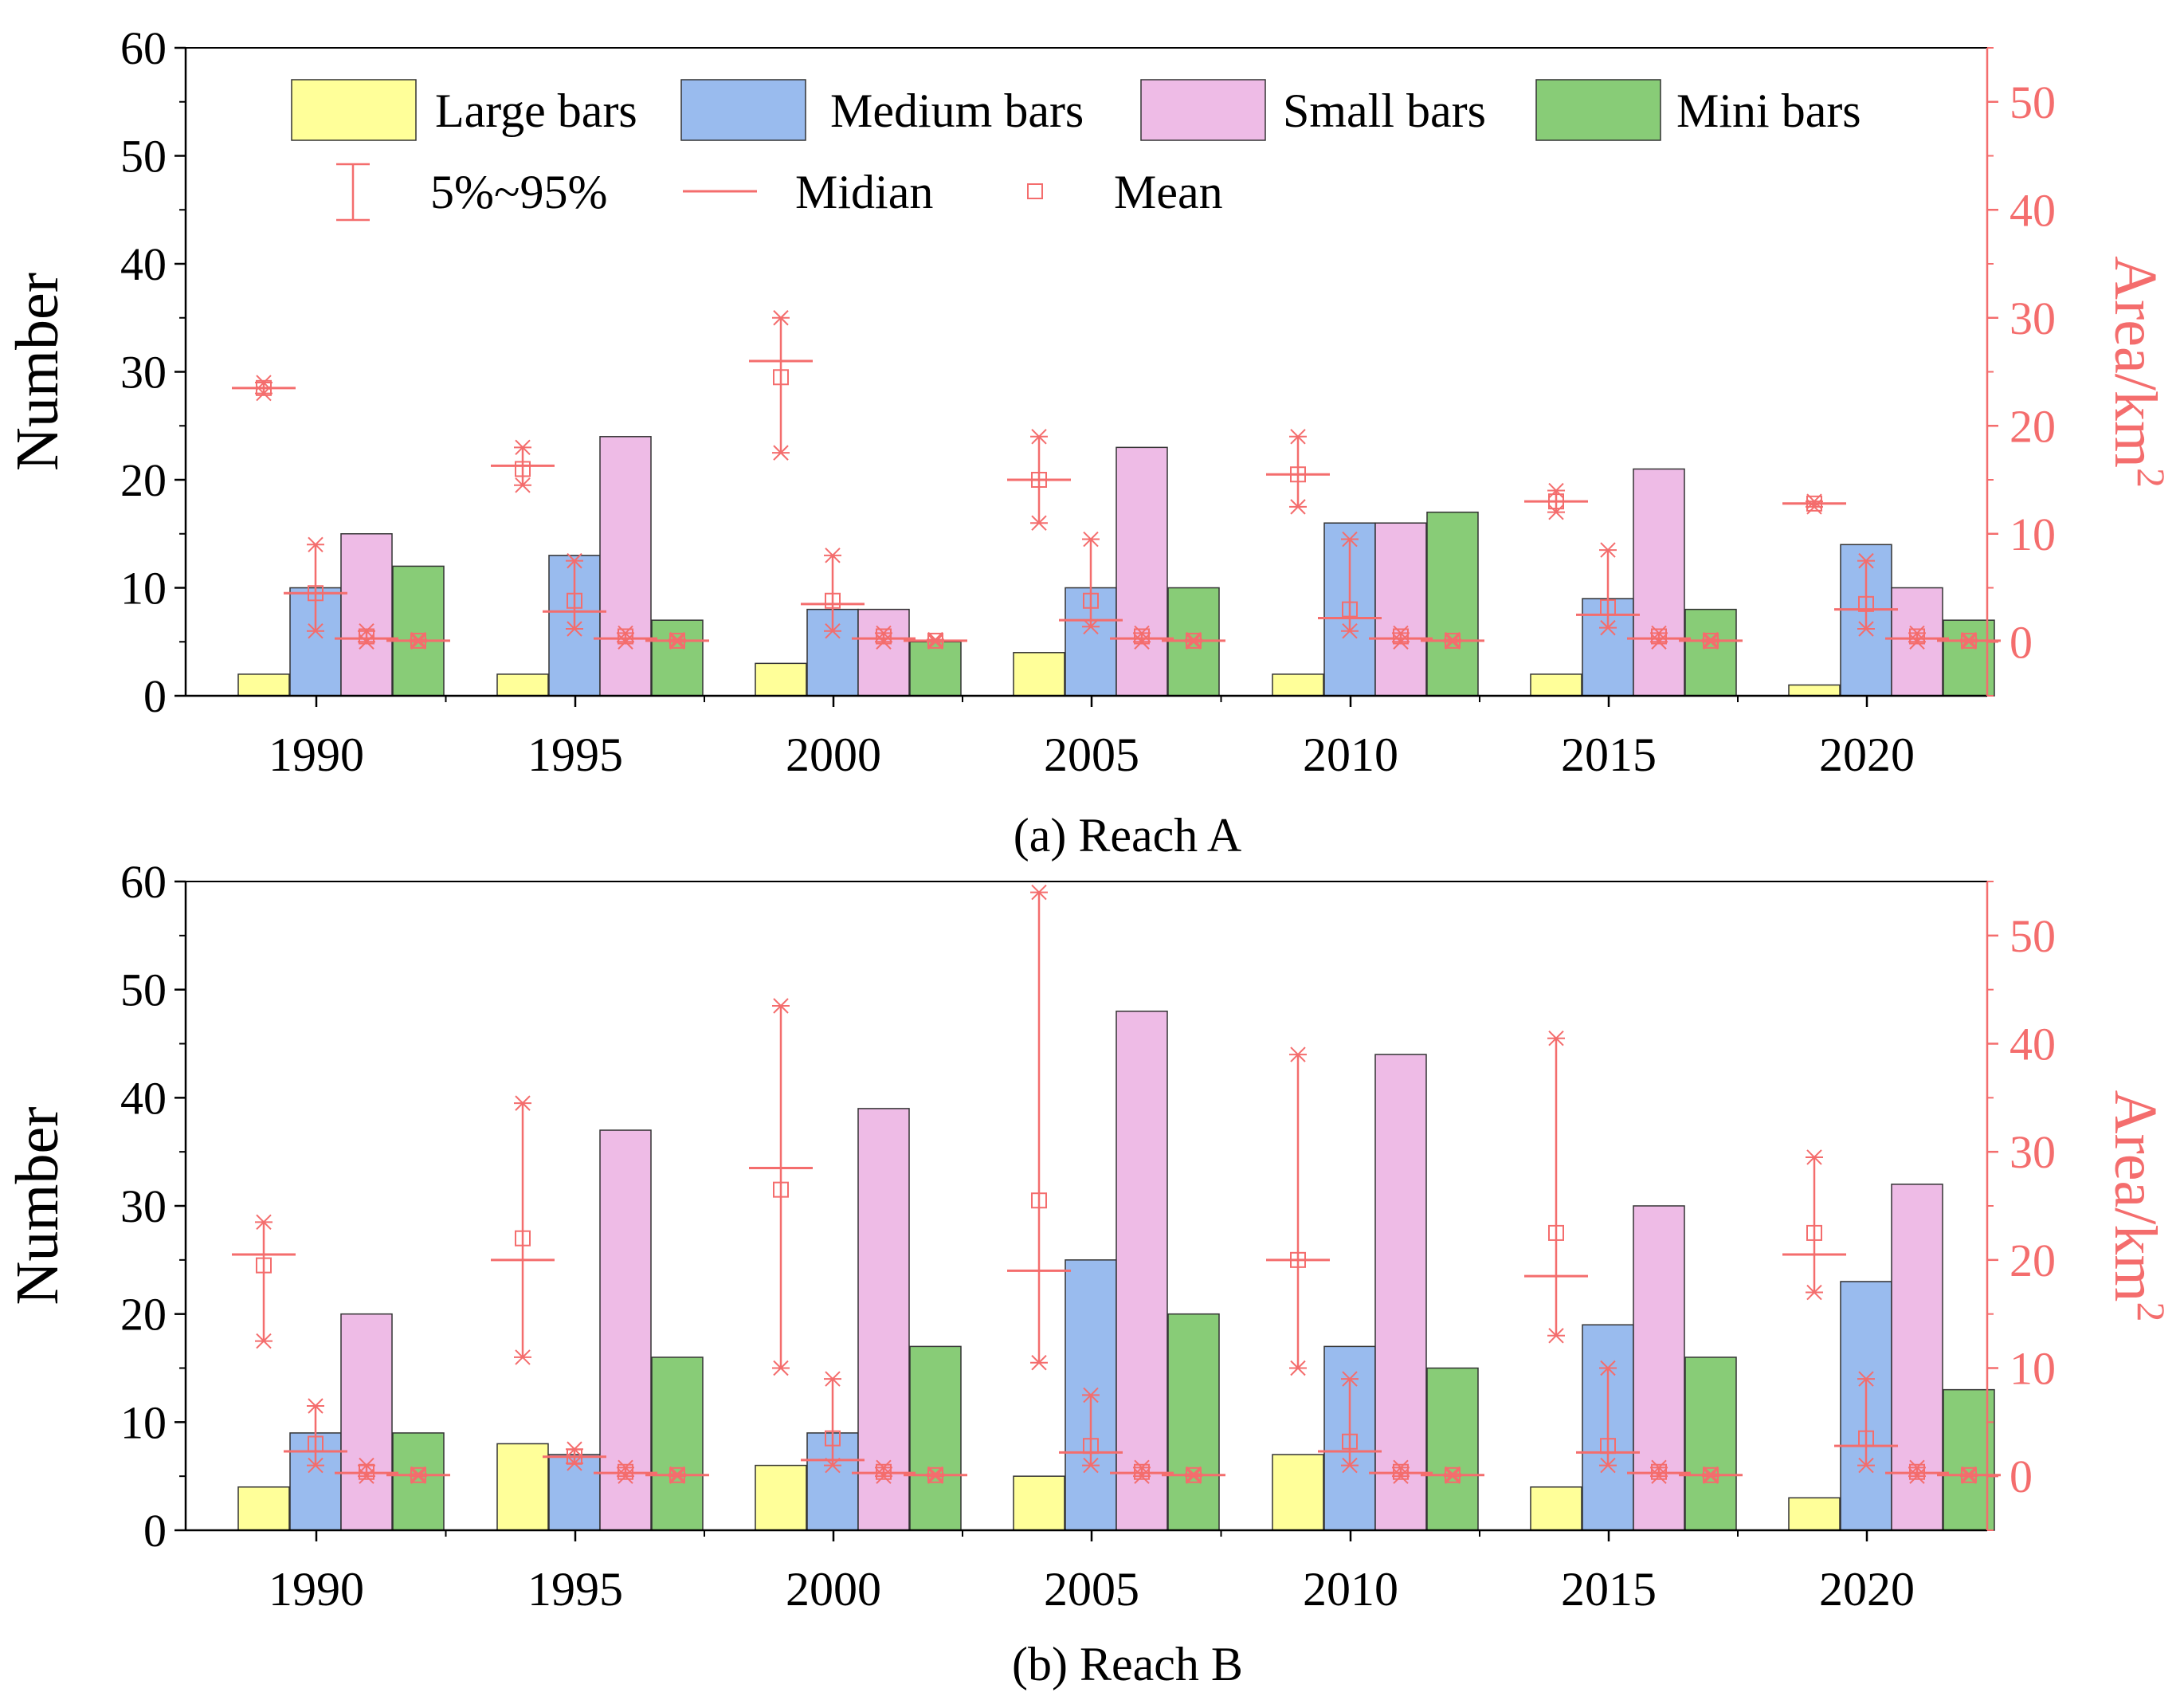 The image size is (2184, 1708). What do you see at coordinates (316, 754) in the screenshot?
I see `x-tick-label: 1990` at bounding box center [316, 754].